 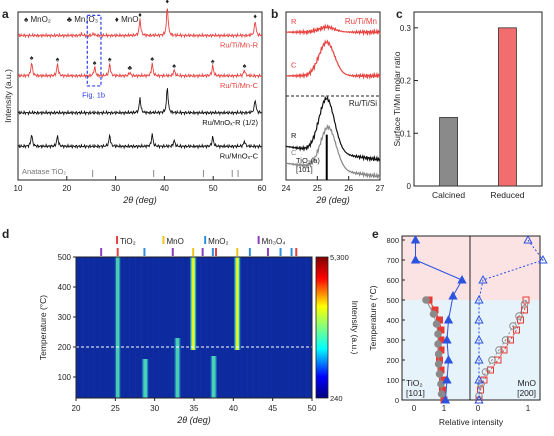 What do you see at coordinates (76, 408) in the screenshot?
I see `panel-d-xtick-label: 20` at bounding box center [76, 408].